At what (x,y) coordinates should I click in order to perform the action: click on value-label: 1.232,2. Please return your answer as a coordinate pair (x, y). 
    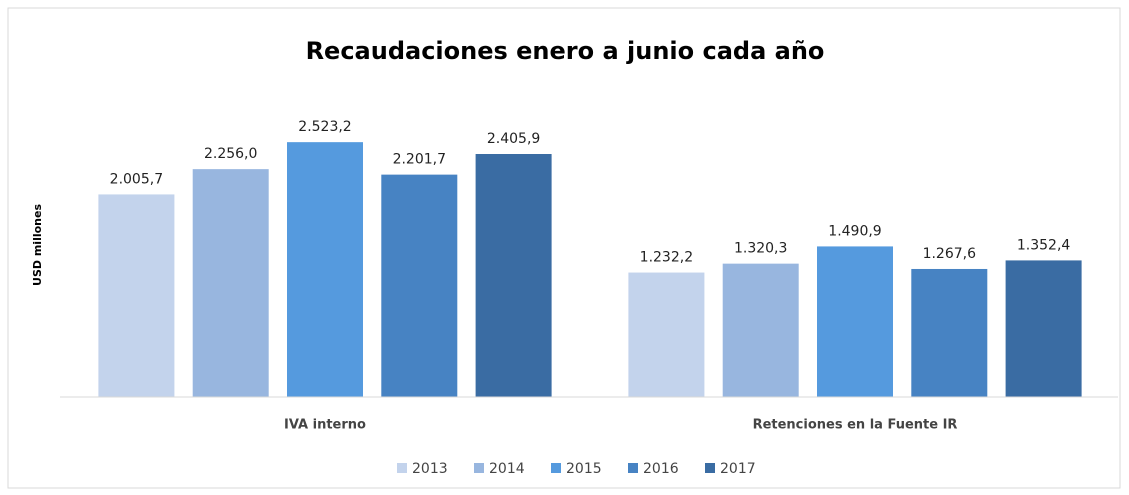
    Looking at the image, I should click on (666, 258).